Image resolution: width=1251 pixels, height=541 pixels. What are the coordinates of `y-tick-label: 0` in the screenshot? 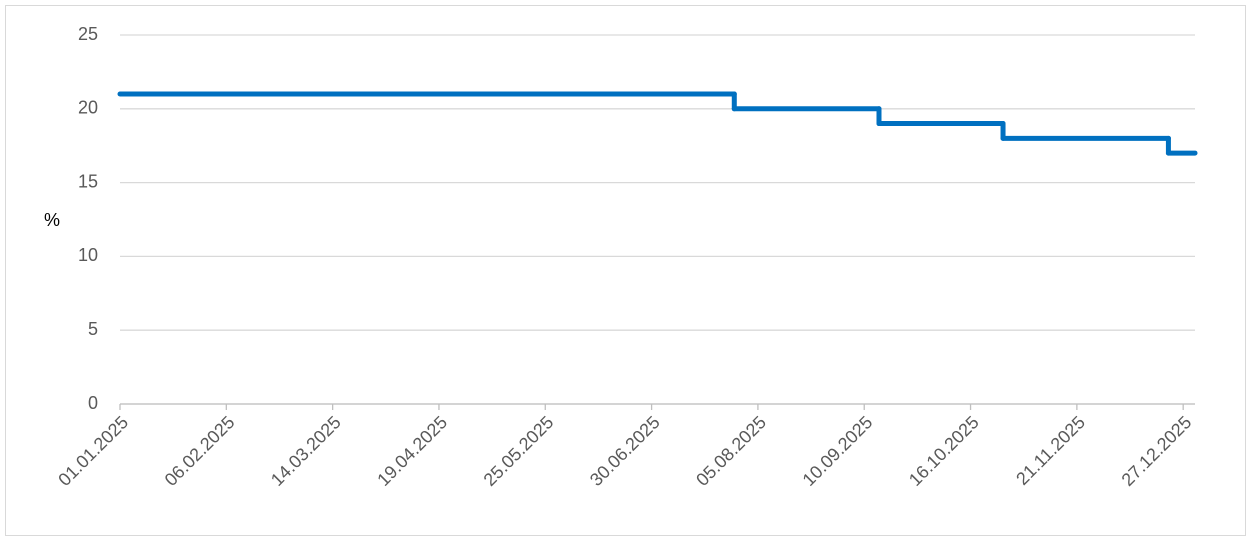 It's located at (93, 403).